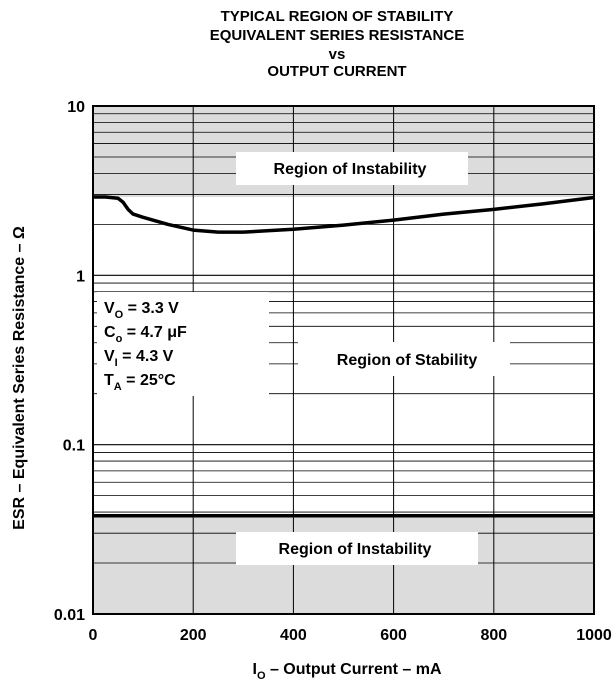  Describe the element at coordinates (93, 635) in the screenshot. I see `x-tick-label: 0` at that location.